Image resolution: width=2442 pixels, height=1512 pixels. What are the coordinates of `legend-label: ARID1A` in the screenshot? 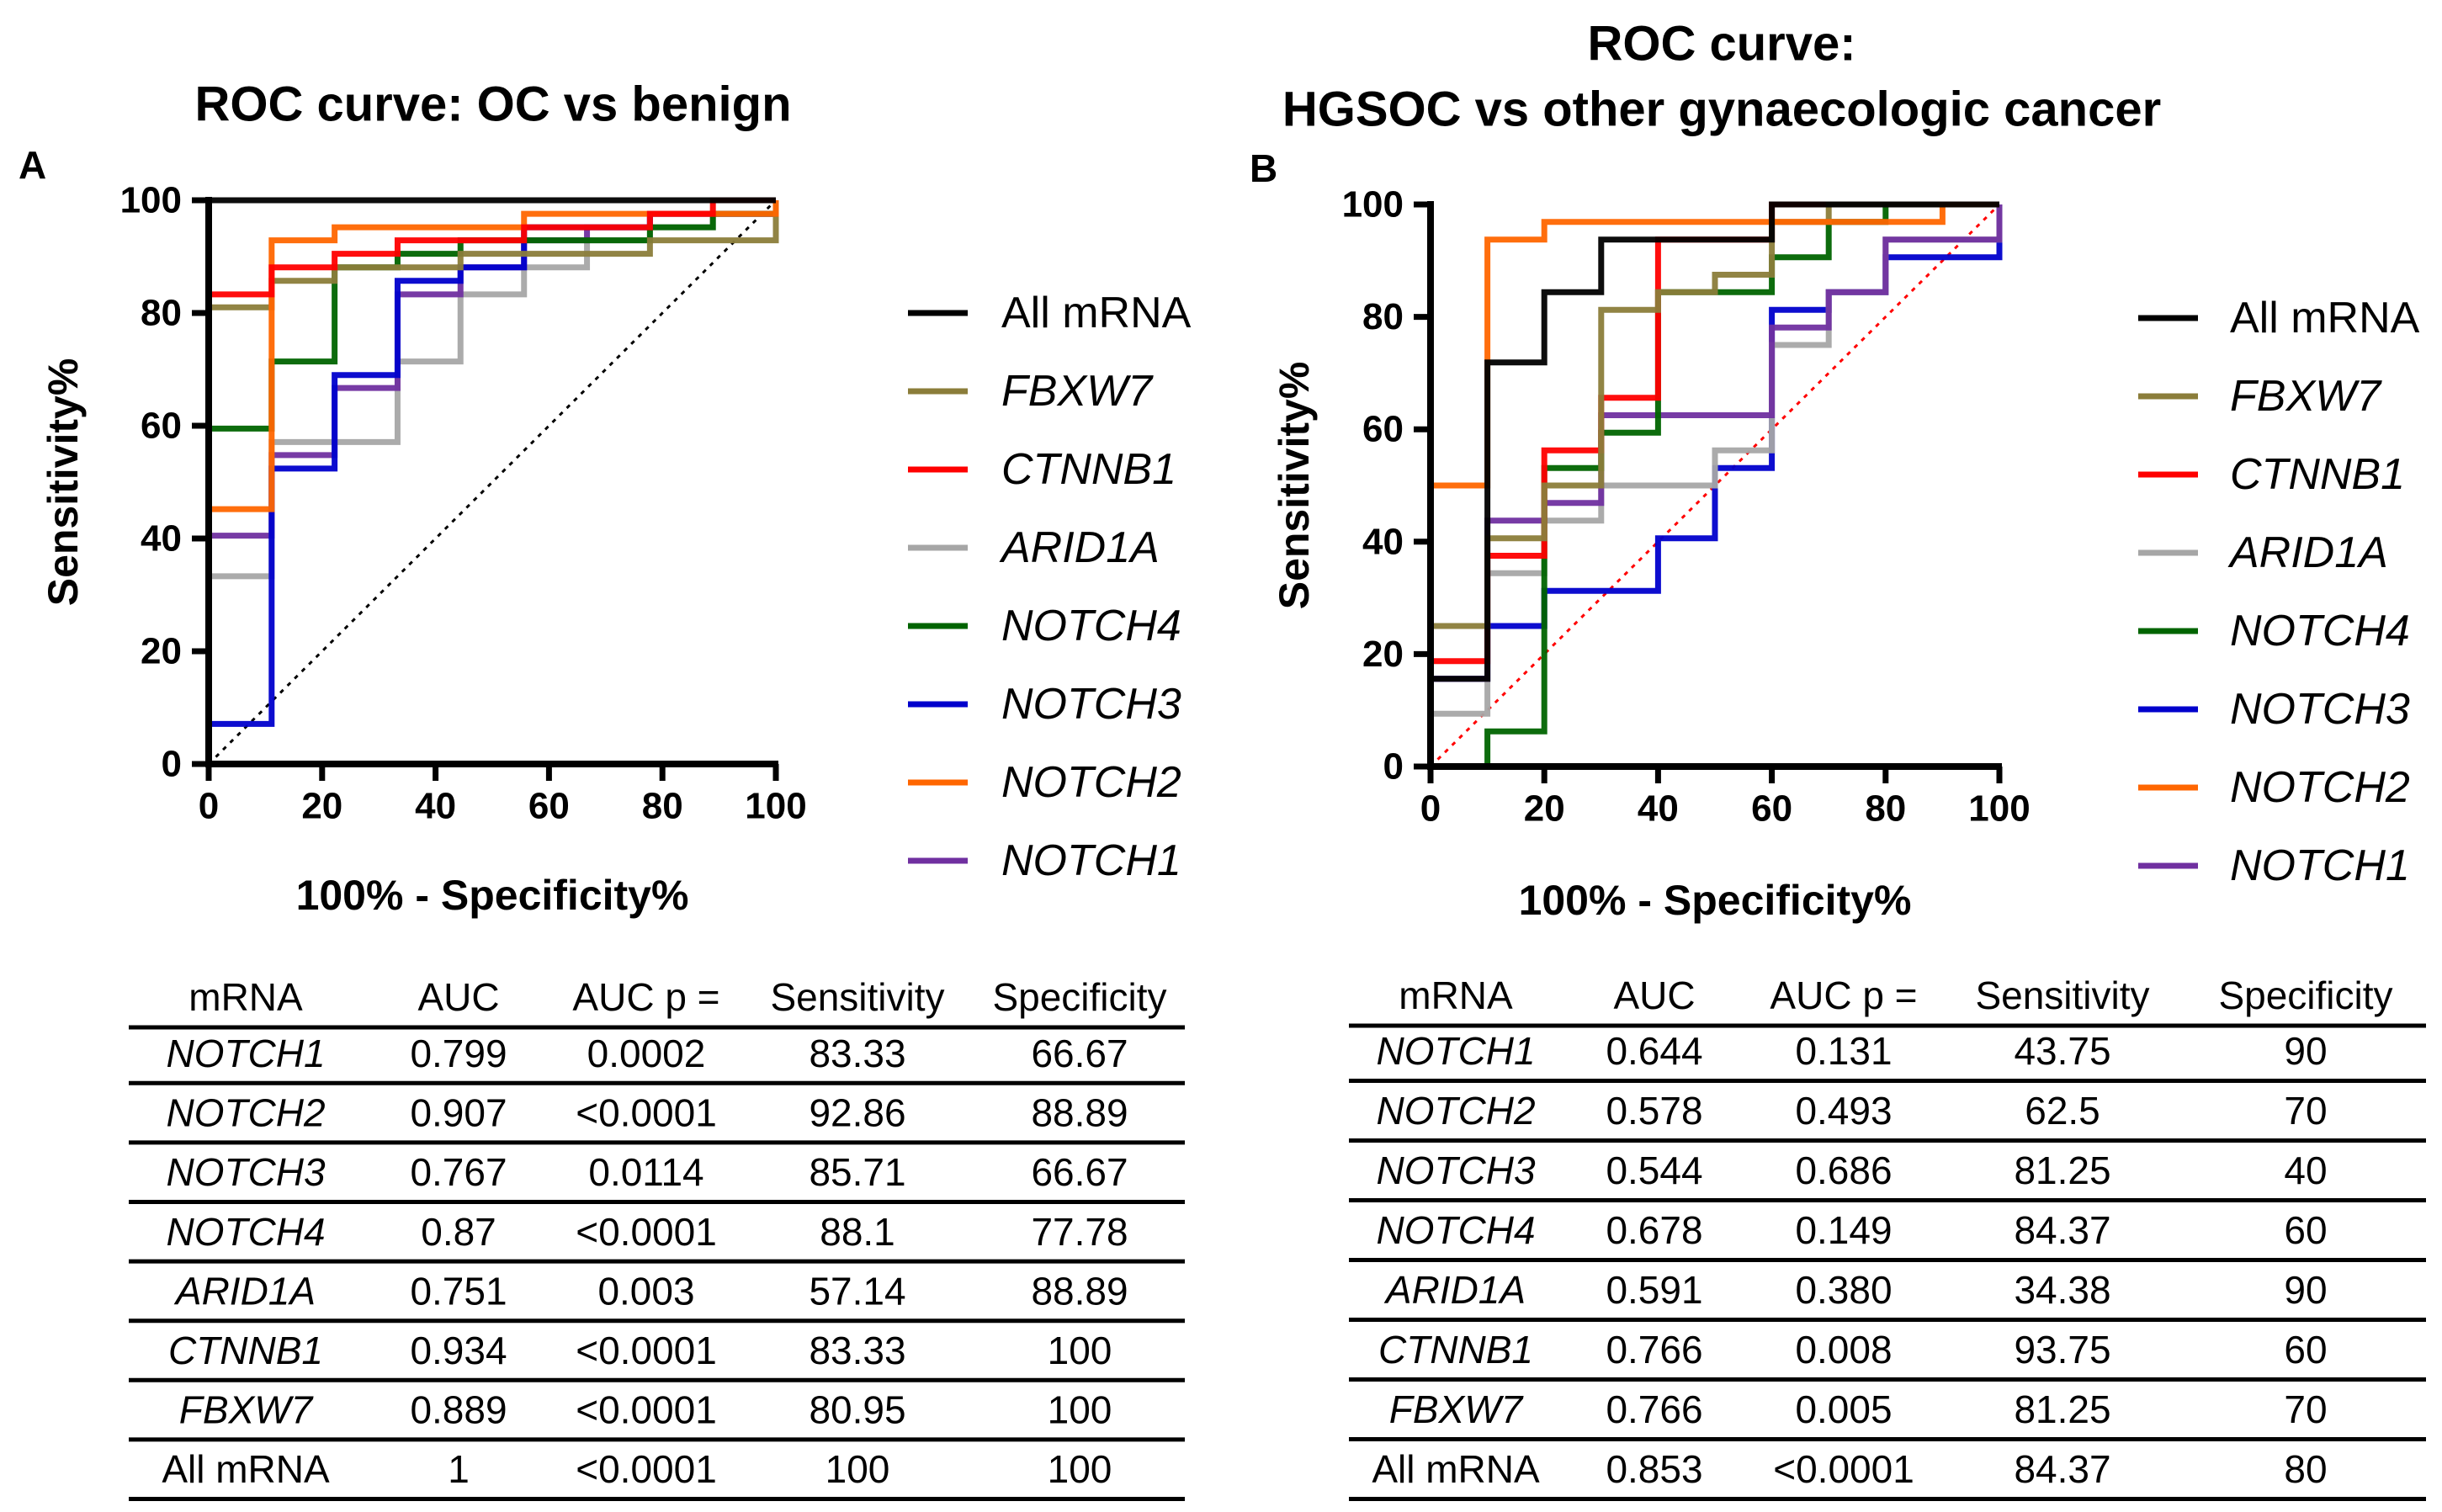 It's located at (2307, 552).